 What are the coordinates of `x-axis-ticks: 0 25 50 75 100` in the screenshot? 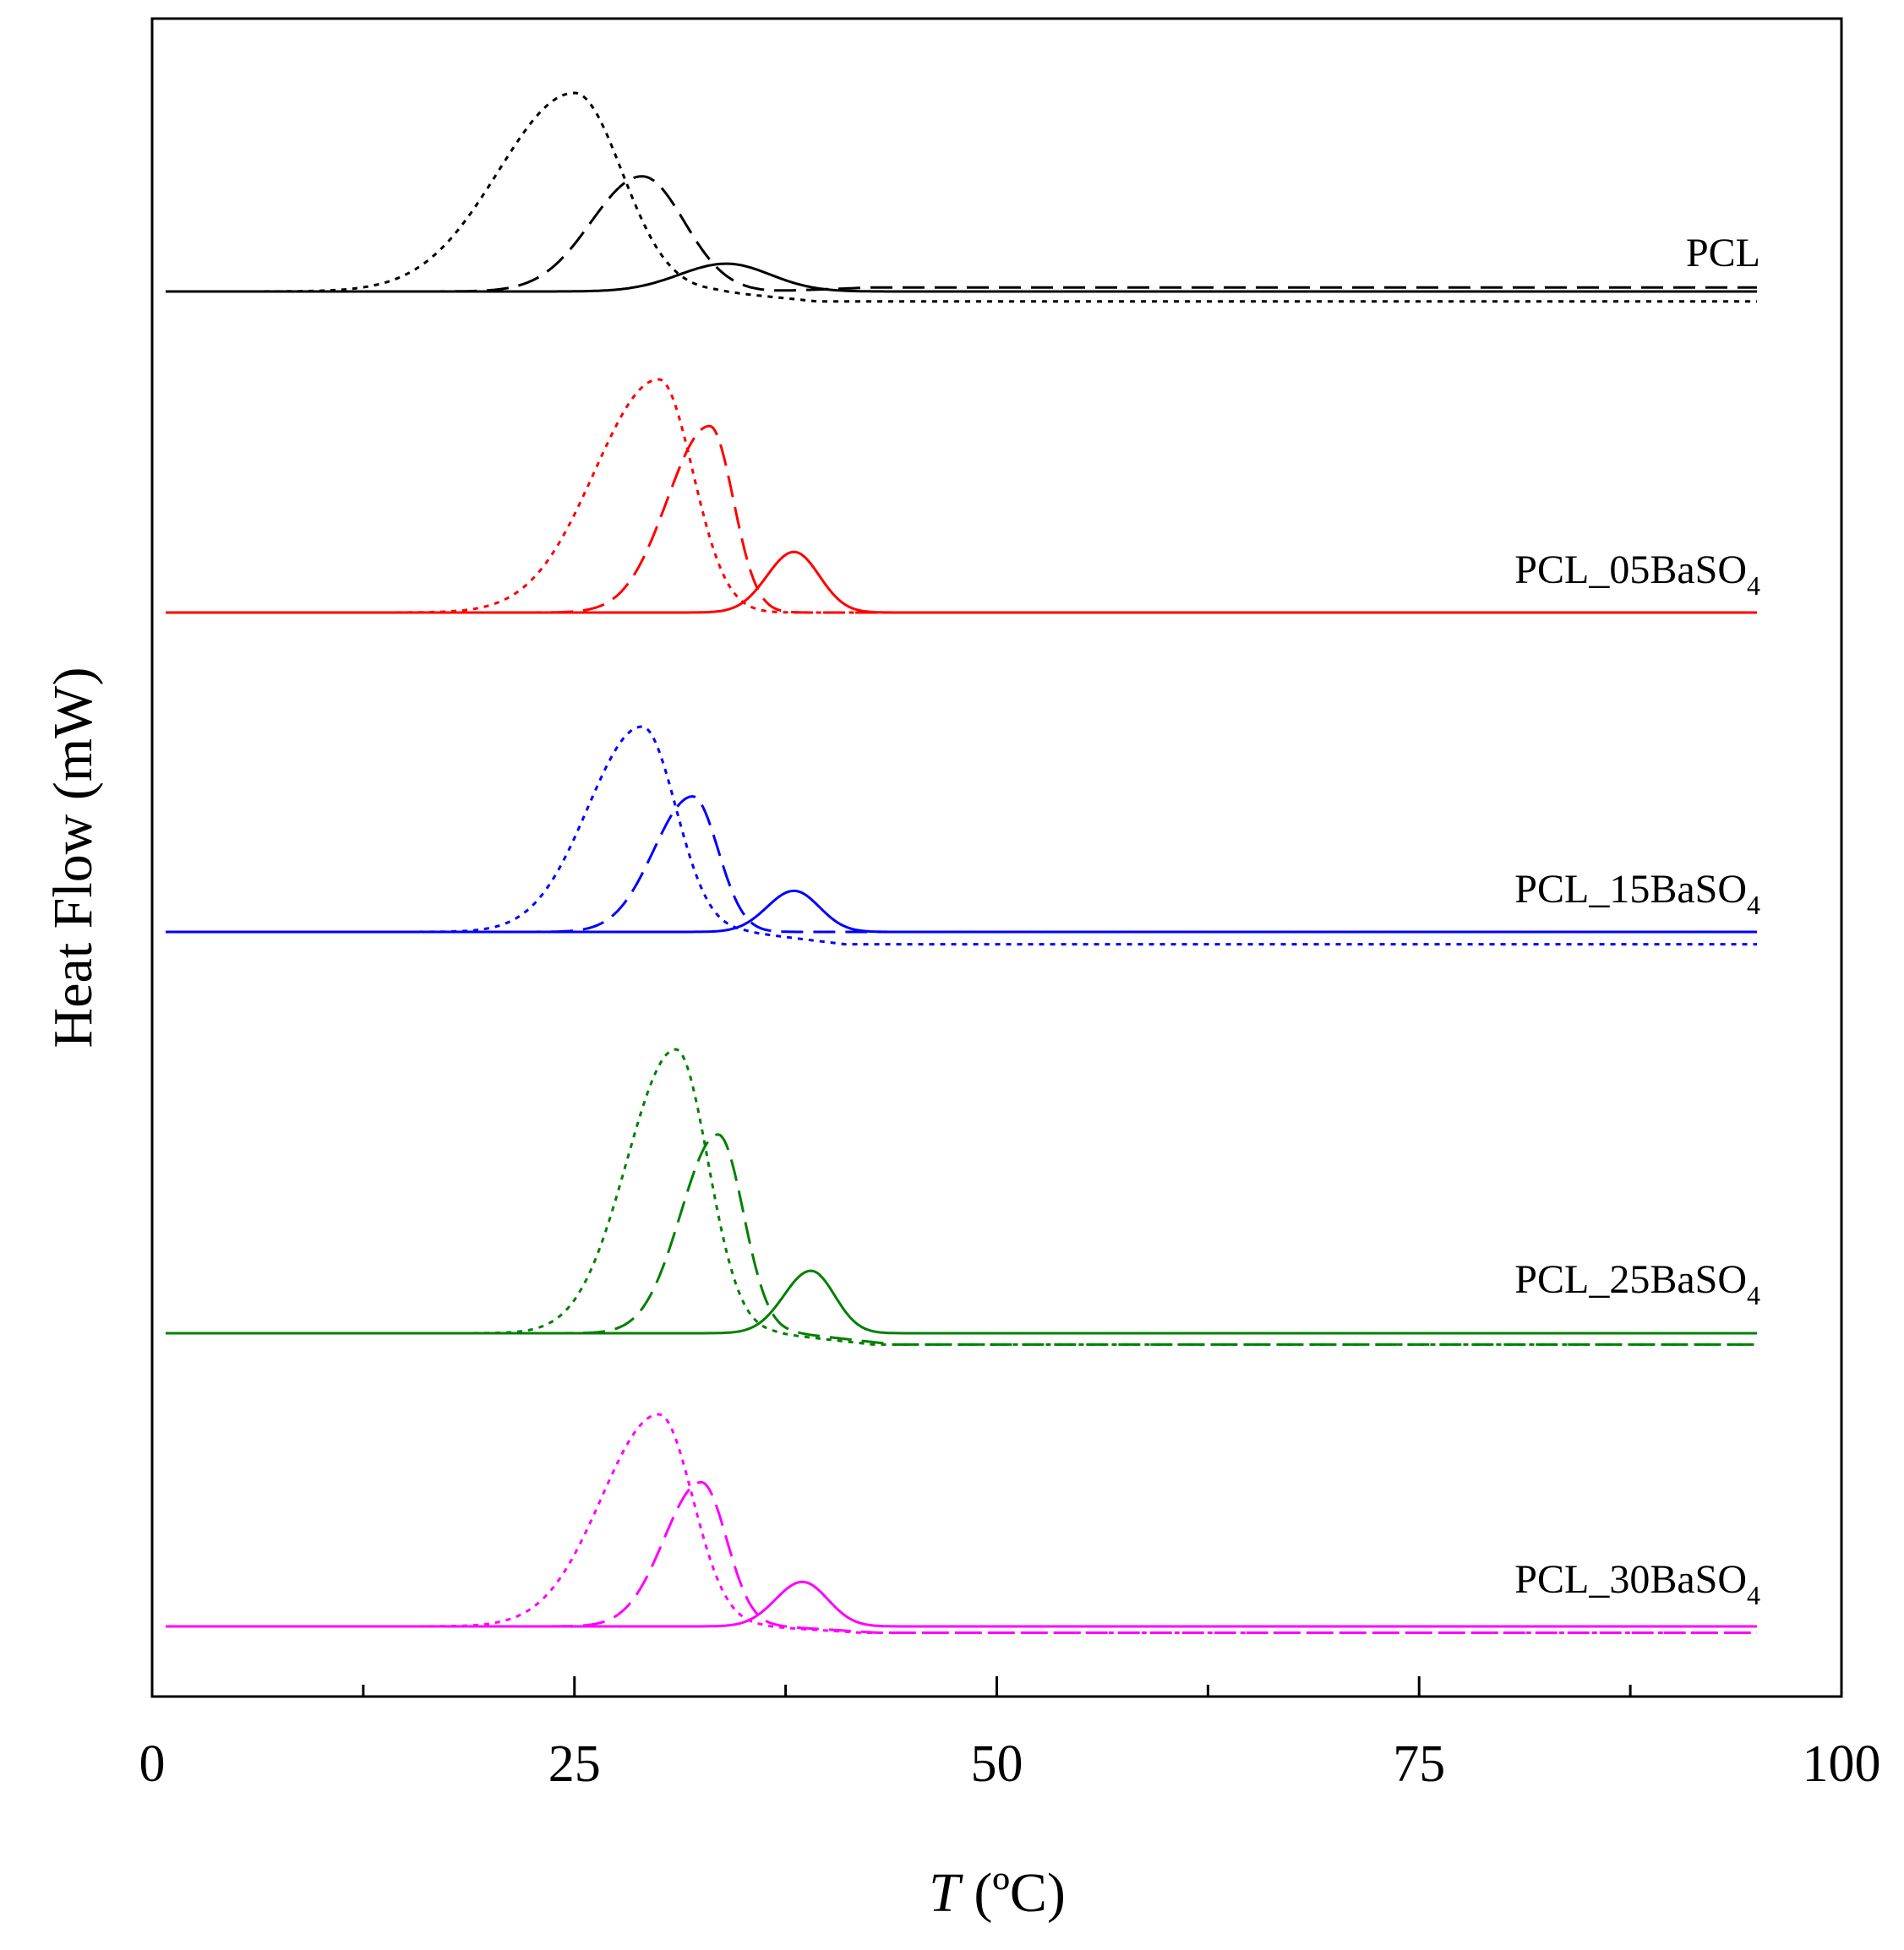 It's located at (1010, 1734).